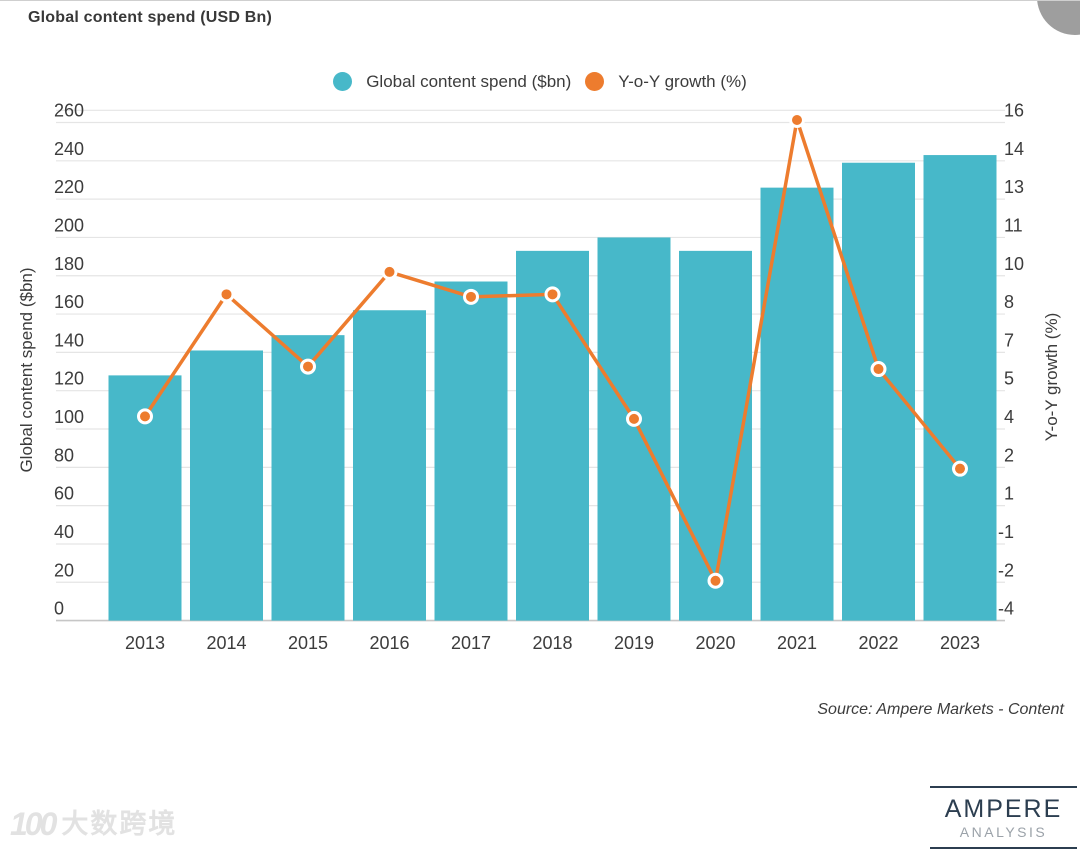 This screenshot has height=851, width=1080. What do you see at coordinates (960, 388) in the screenshot?
I see `bar-2023` at bounding box center [960, 388].